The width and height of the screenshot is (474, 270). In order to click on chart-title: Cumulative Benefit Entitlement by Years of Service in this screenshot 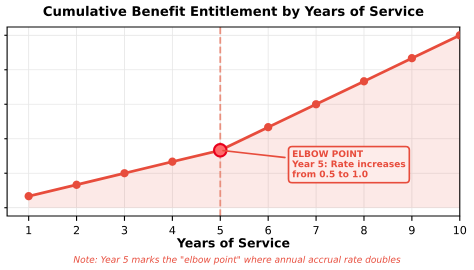, I will do `click(234, 12)`.